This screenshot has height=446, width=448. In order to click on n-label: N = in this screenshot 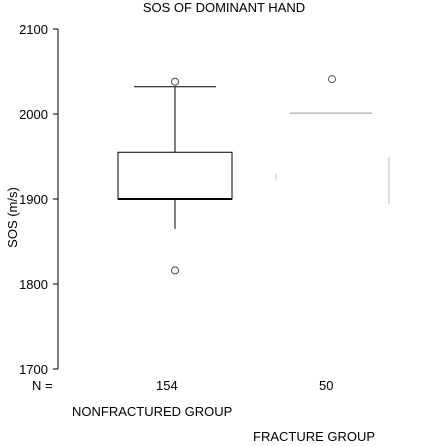, I will do `click(42, 385)`.